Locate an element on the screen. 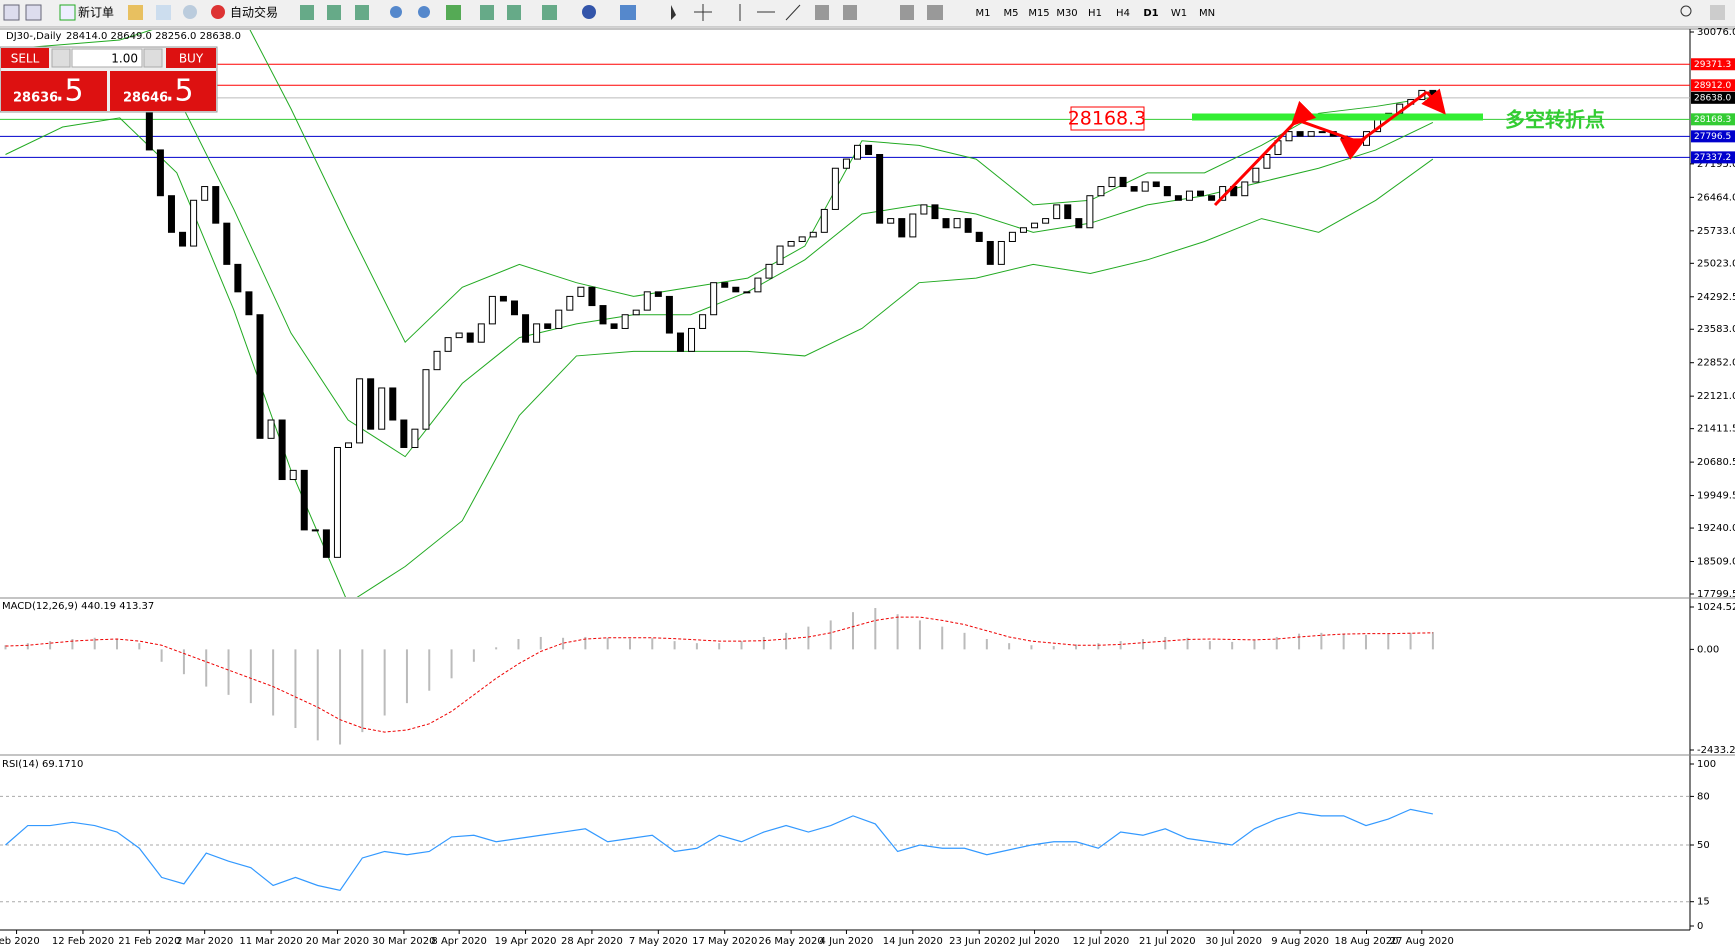 The height and width of the screenshot is (949, 1735). x-tick-label: 28 Apr 2020 is located at coordinates (592, 941).